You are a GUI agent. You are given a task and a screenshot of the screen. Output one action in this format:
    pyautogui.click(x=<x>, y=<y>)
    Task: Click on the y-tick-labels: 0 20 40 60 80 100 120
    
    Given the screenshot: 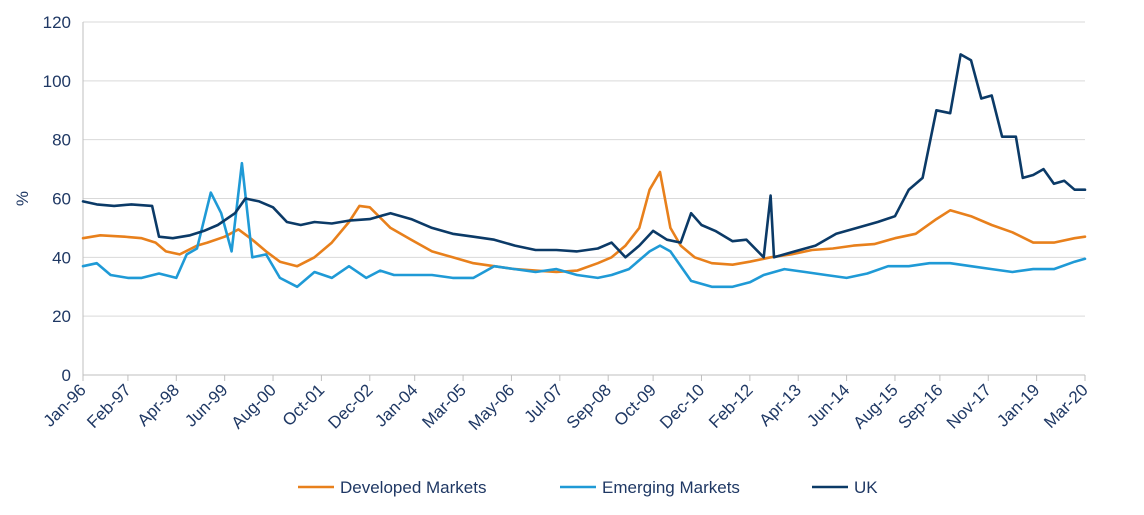 What is the action you would take?
    pyautogui.click(x=57, y=199)
    